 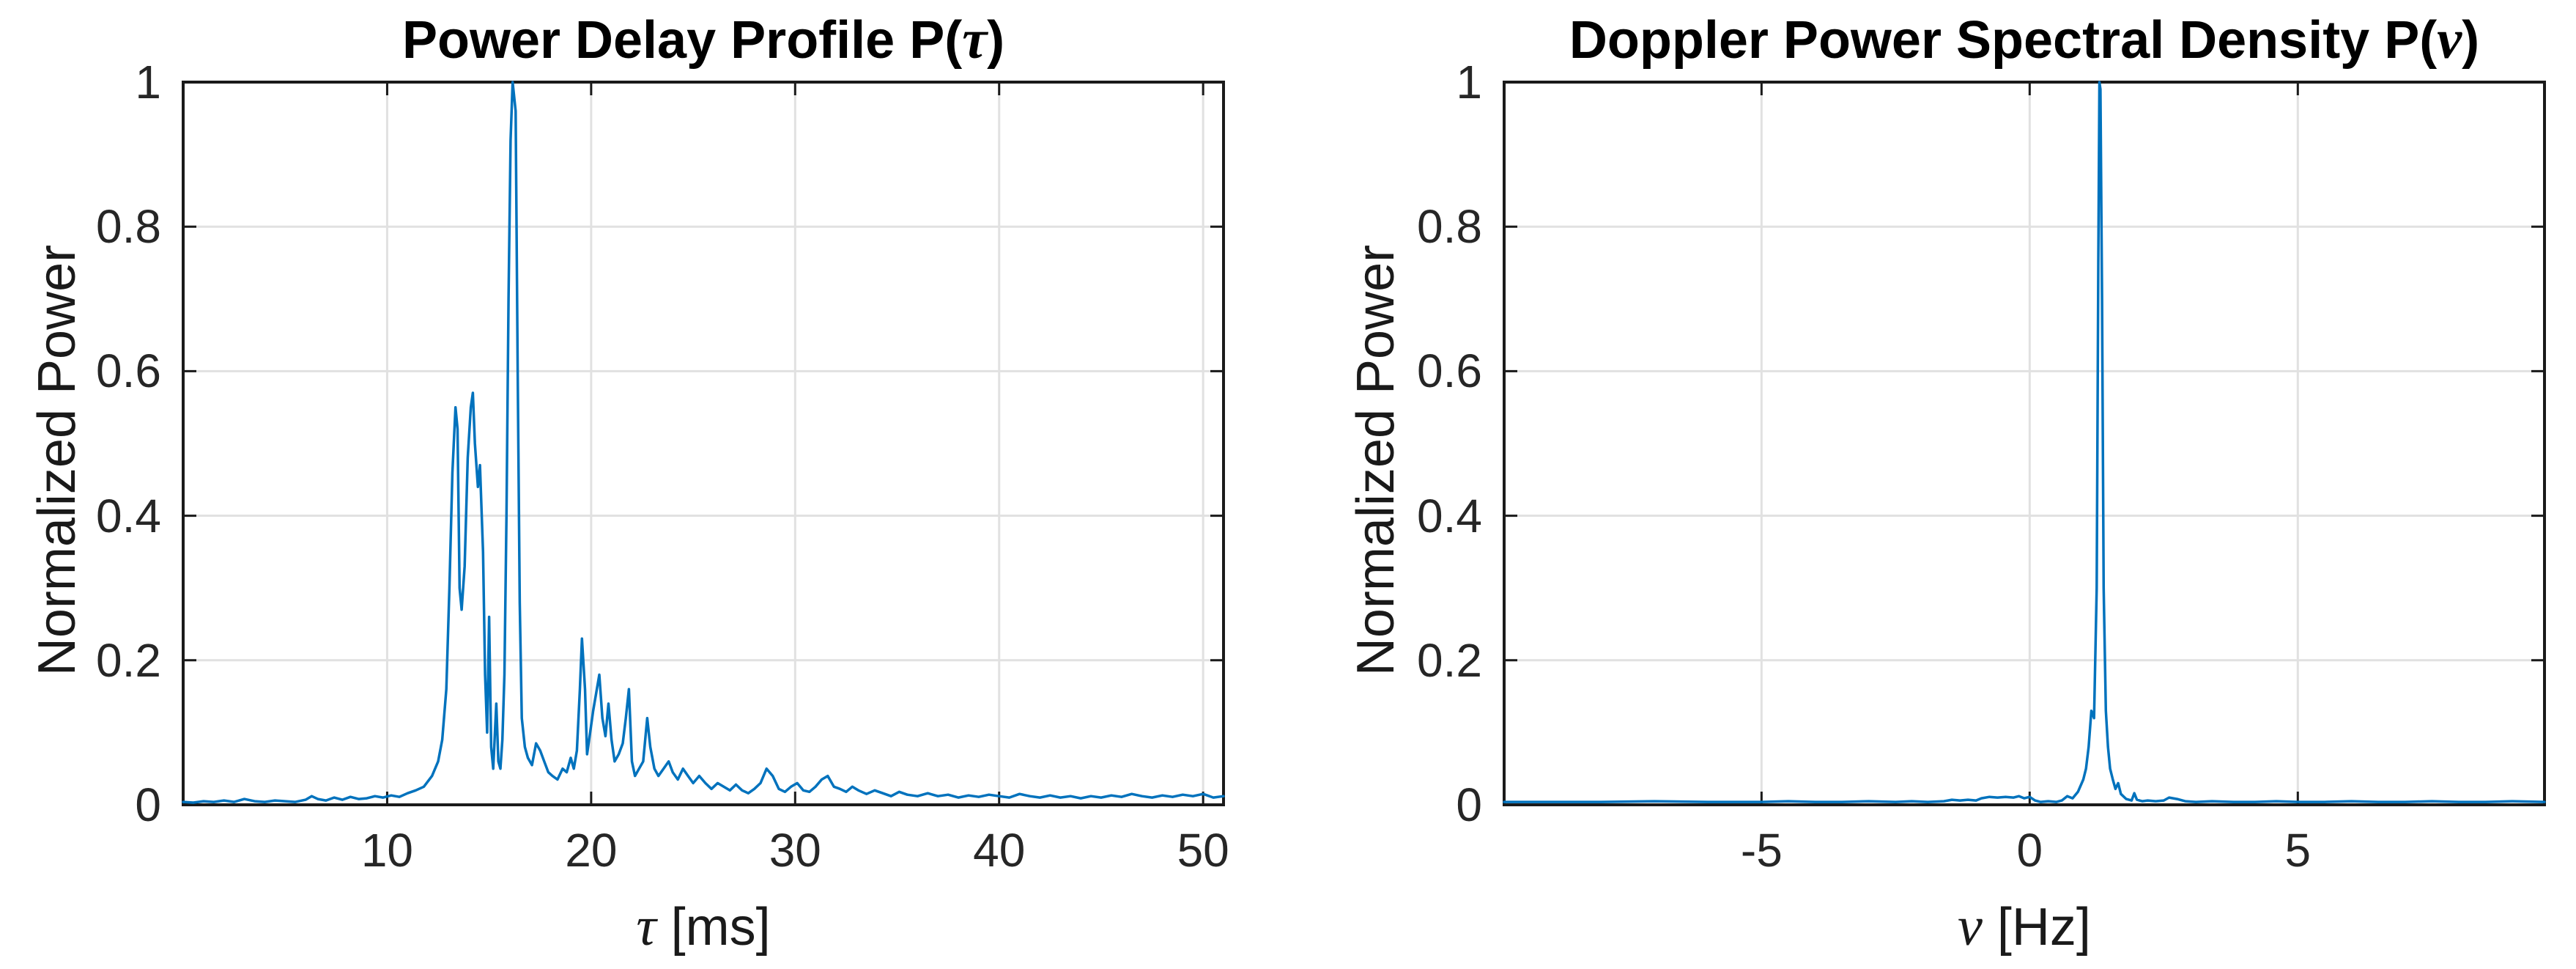 I want to click on x-tick-label: 30, so click(x=795, y=850).